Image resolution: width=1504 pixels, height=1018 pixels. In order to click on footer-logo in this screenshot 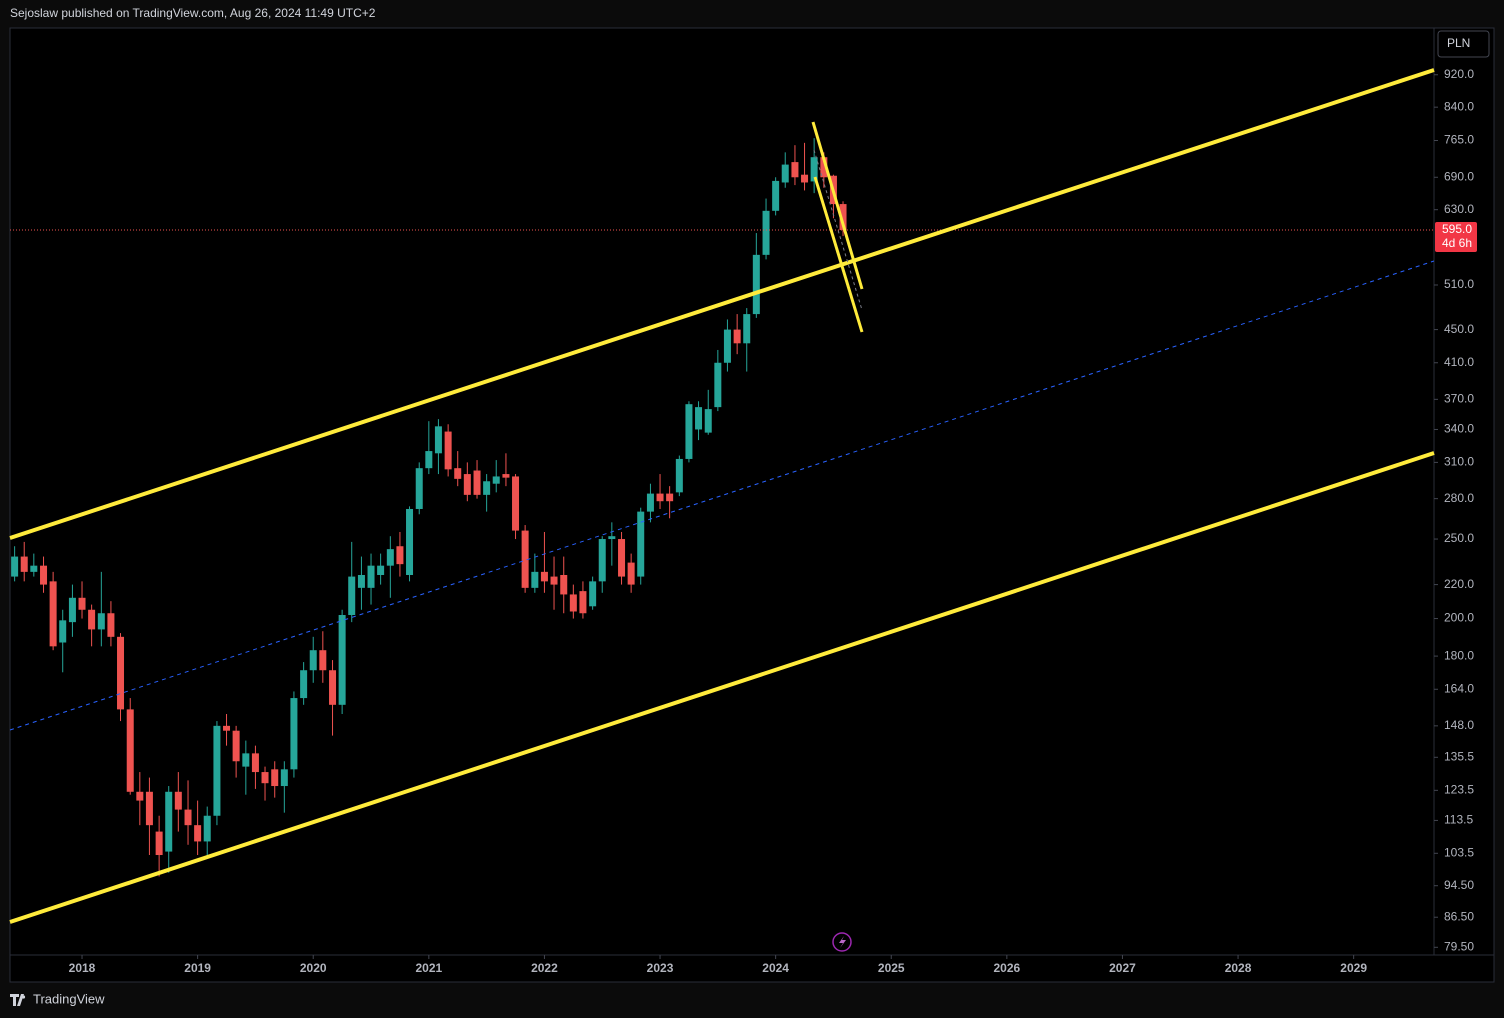, I will do `click(18, 1000)`.